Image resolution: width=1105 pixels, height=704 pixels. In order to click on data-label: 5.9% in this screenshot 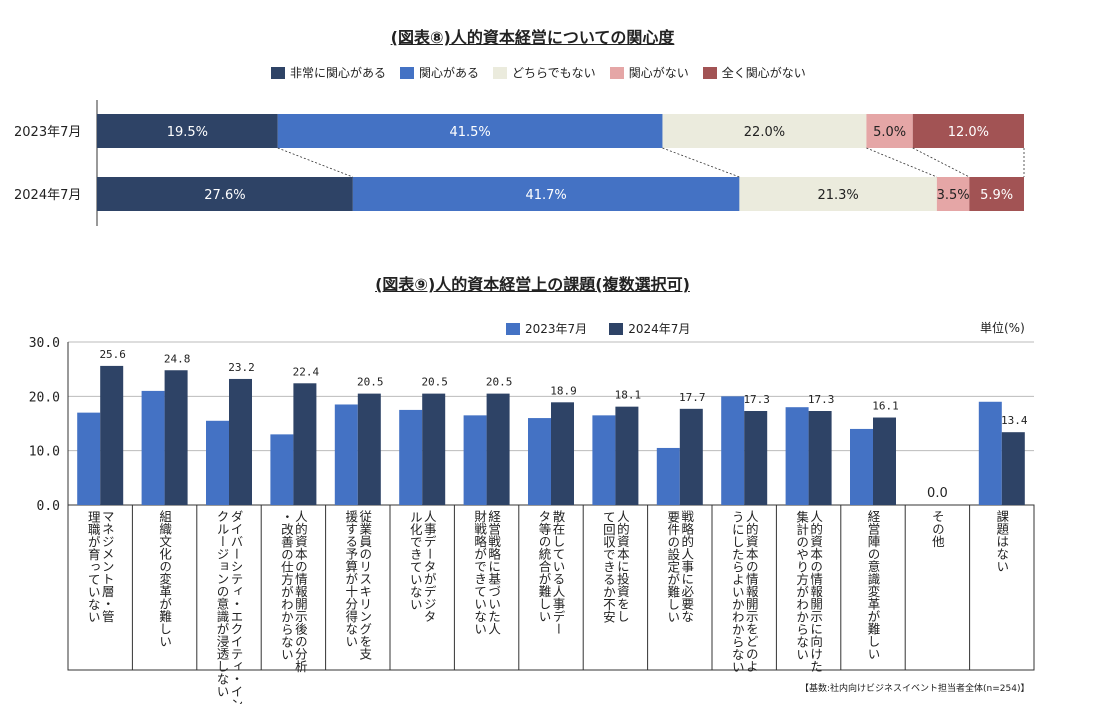, I will do `click(996, 195)`.